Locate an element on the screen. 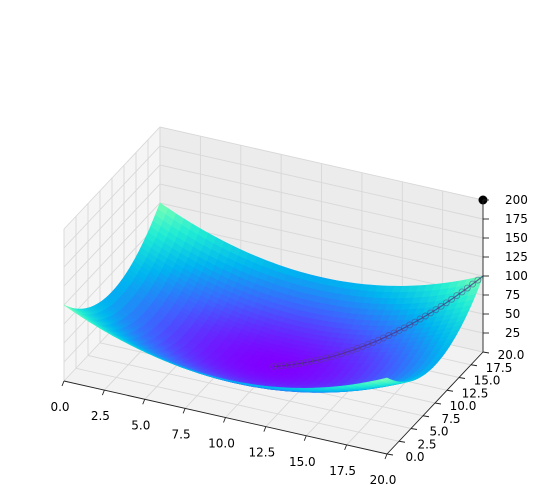  x-tick-label: 17.5 is located at coordinates (342, 471).